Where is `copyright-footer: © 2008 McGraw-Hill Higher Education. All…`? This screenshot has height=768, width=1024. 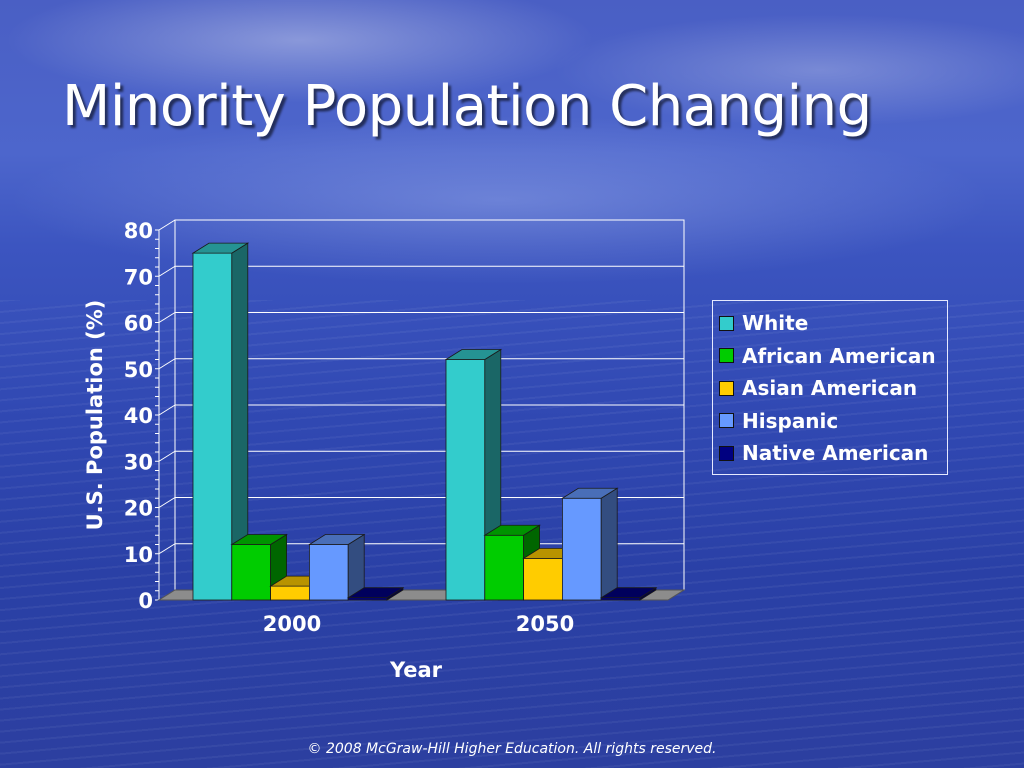 copyright-footer: © 2008 McGraw-Hill Higher Education. All… is located at coordinates (512, 749).